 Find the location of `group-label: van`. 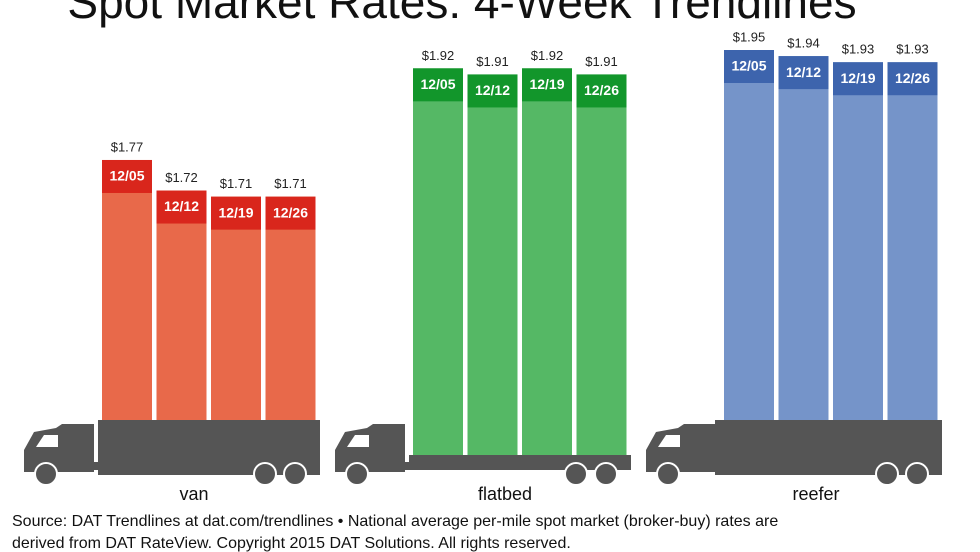

group-label: van is located at coordinates (193, 494).